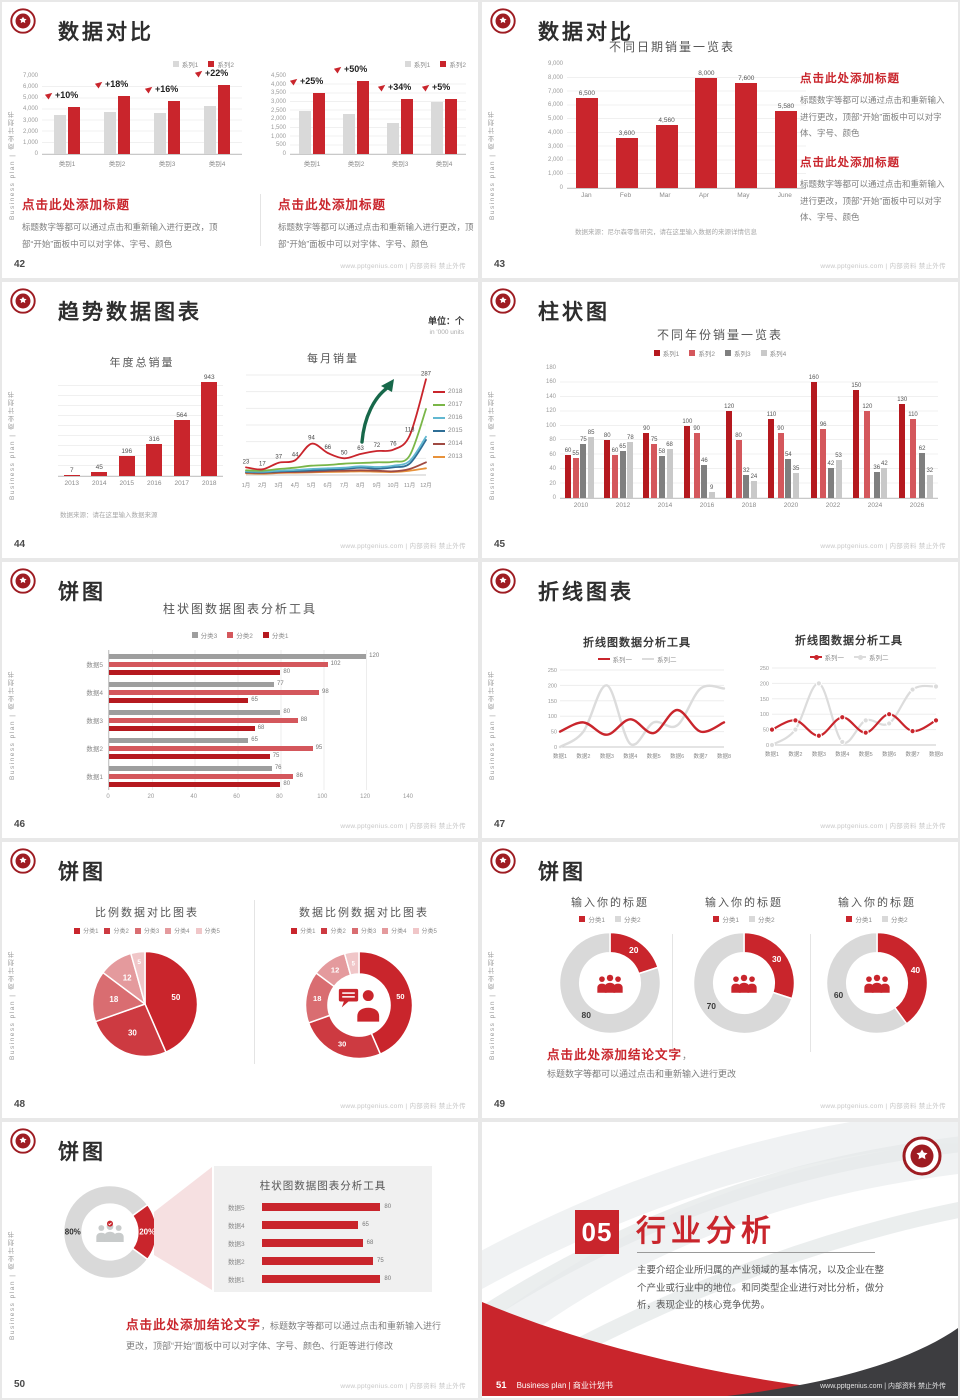  What do you see at coordinates (20, 1104) in the screenshot?
I see `page-number: 48` at bounding box center [20, 1104].